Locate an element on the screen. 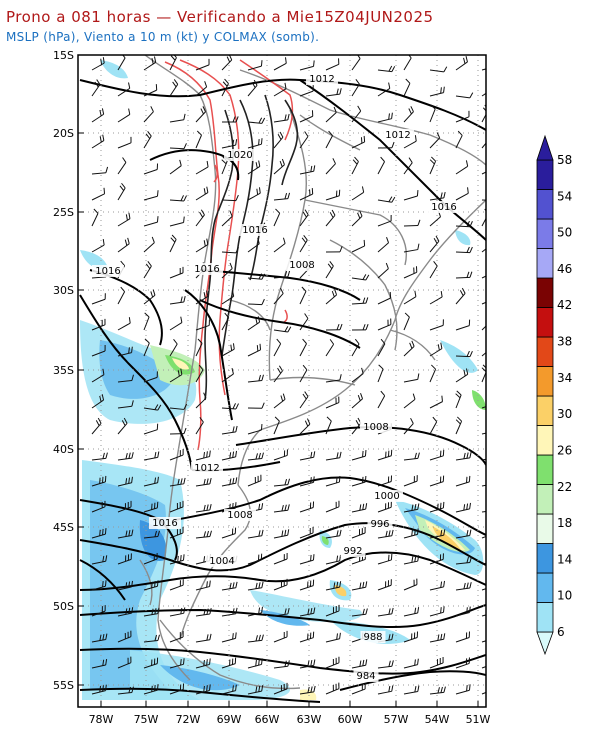 The width and height of the screenshot is (600, 750). isobar-label: 1008 is located at coordinates (301, 265).